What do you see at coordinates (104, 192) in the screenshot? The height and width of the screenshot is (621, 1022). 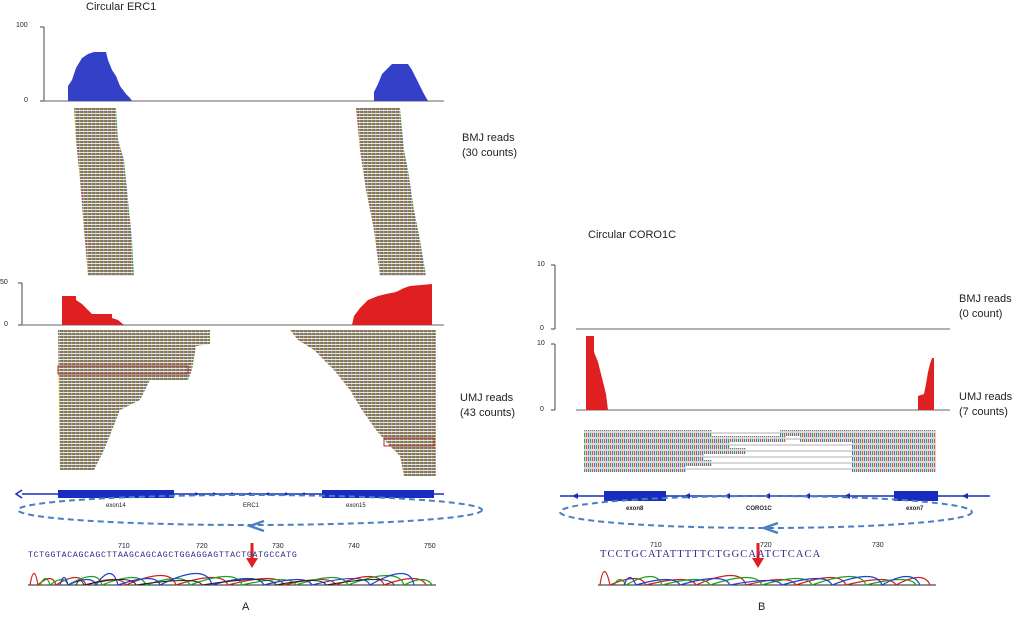 I see `bmj-read-stack-left` at bounding box center [104, 192].